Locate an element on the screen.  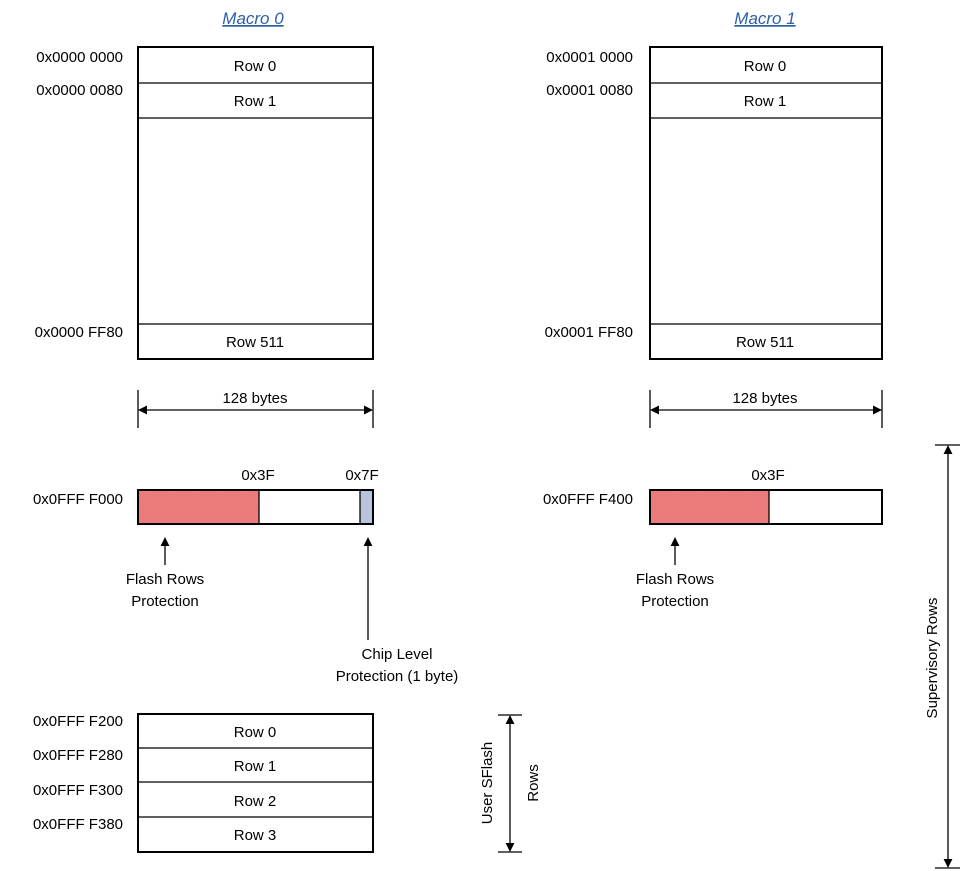
supervisory0-flash-protection-label-line2: Protection is located at coordinates (165, 601).